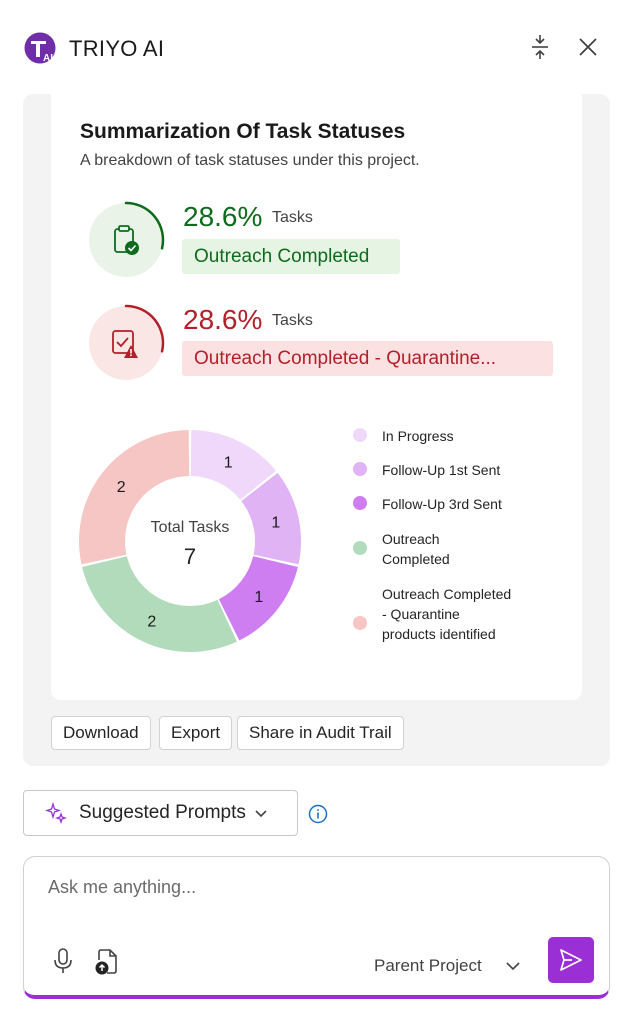  I want to click on send-icon, so click(571, 960).